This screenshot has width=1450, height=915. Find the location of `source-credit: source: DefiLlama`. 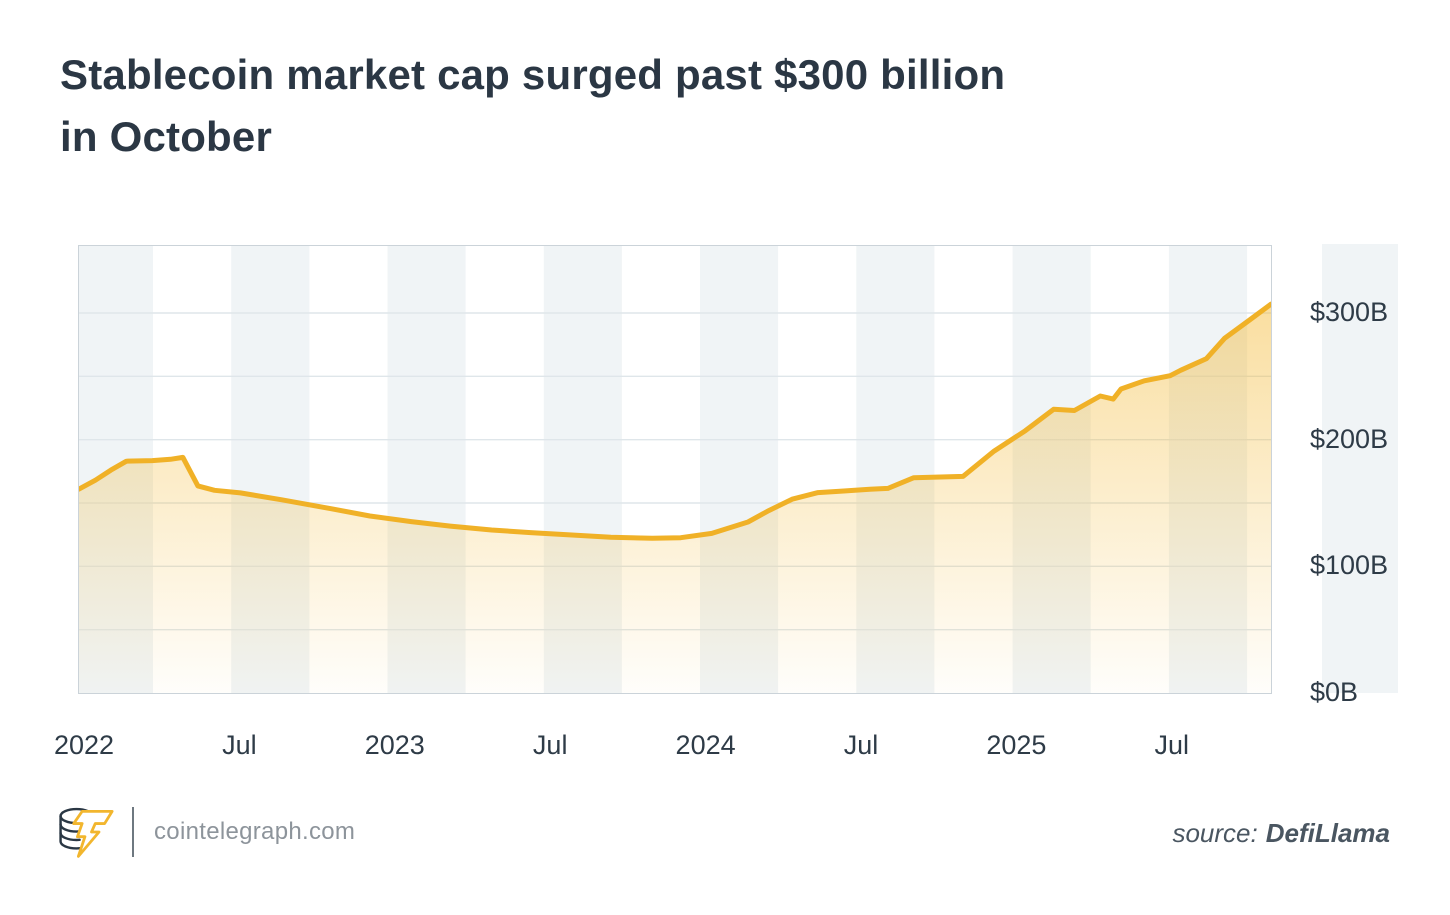

source-credit: source: DefiLlama is located at coordinates (1281, 833).